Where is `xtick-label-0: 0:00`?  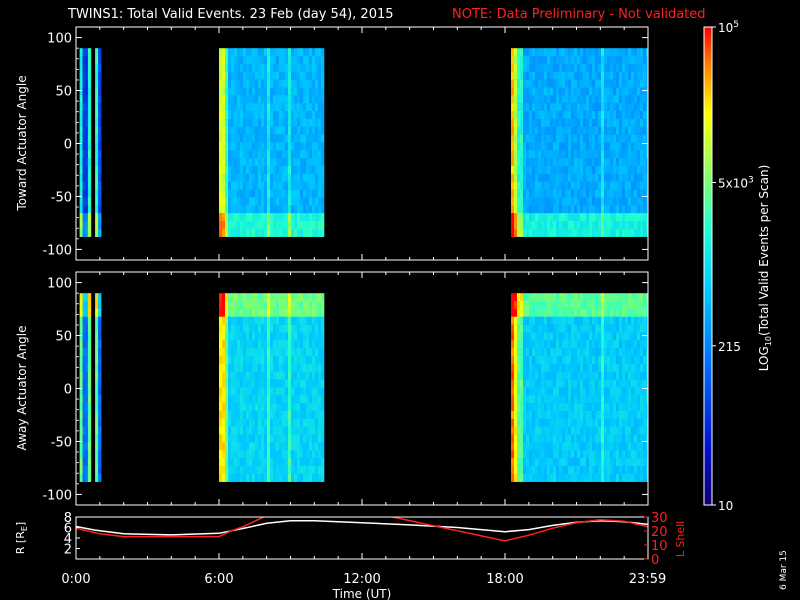
xtick-label-0: 0:00 is located at coordinates (75, 579).